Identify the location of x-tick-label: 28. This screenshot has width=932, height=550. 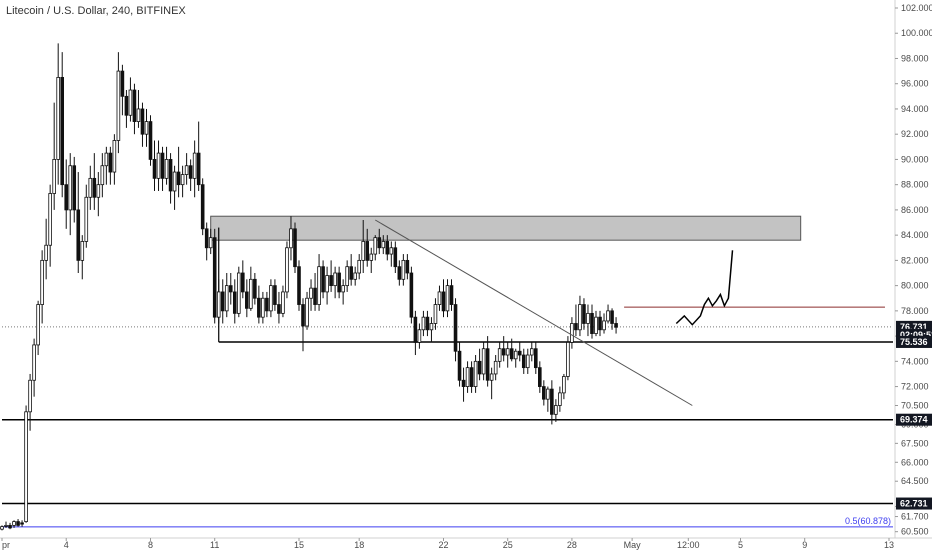
(572, 545).